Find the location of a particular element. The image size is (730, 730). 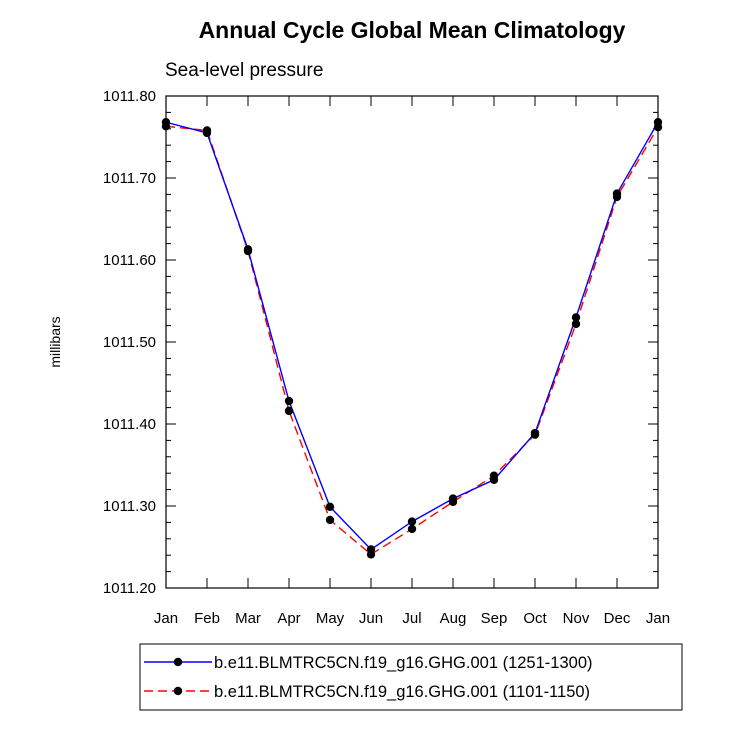

y-tick-label: 1011.80 is located at coordinates (129, 96).